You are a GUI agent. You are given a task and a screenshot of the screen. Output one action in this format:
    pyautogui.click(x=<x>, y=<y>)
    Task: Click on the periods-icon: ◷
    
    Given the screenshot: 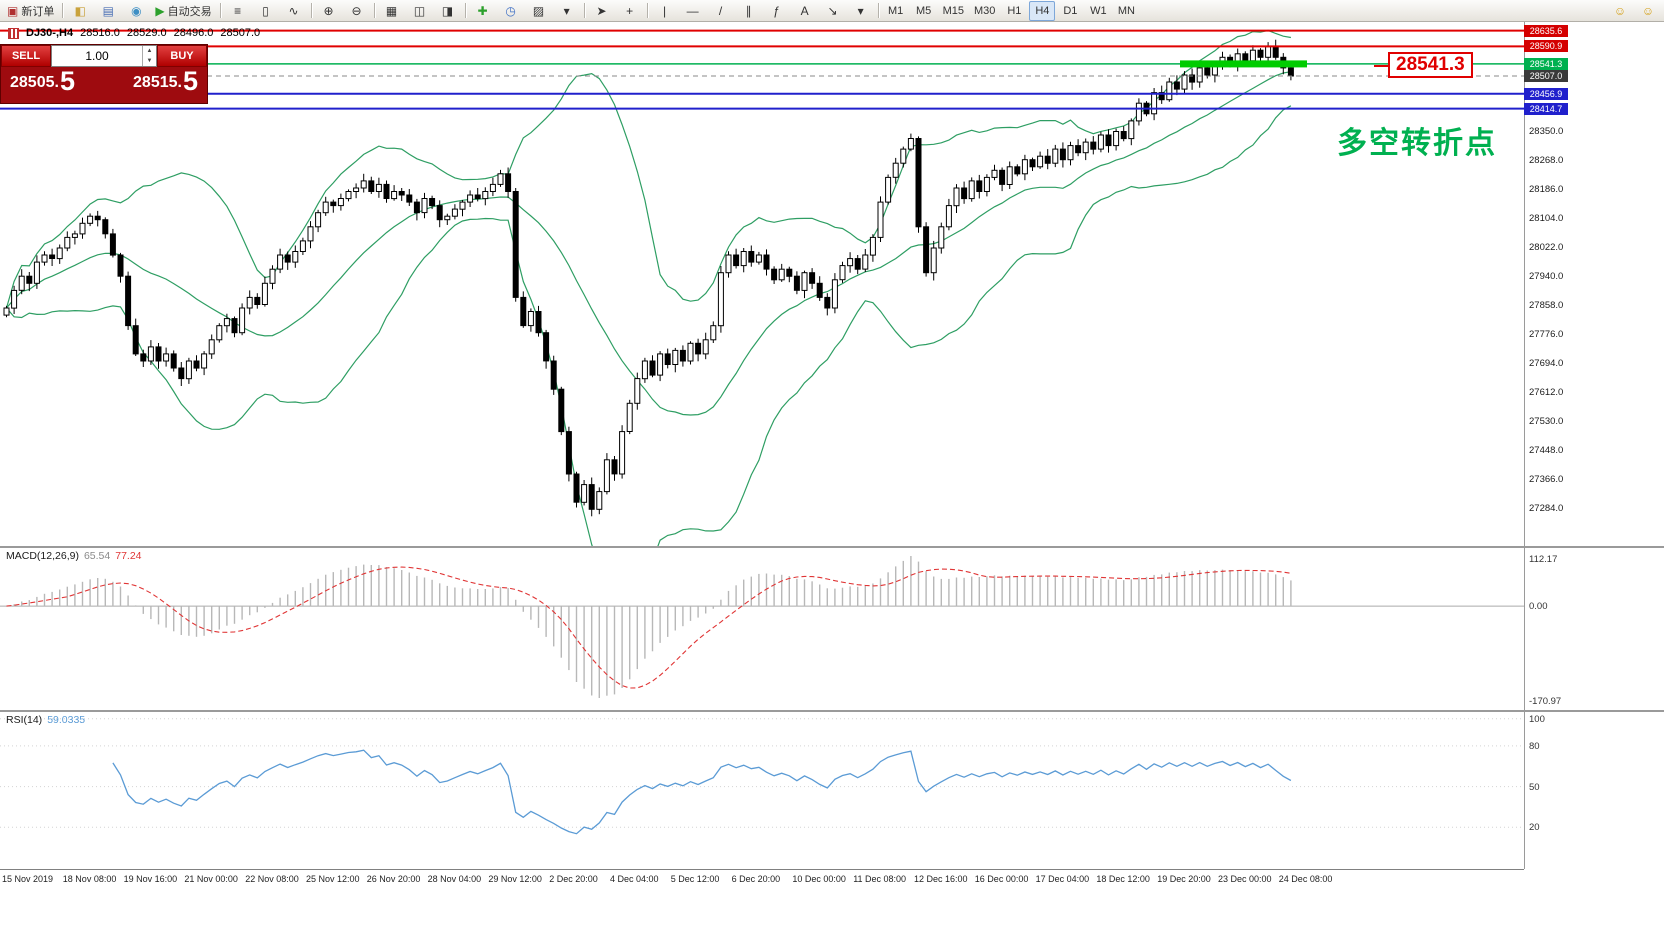 What is the action you would take?
    pyautogui.click(x=511, y=11)
    